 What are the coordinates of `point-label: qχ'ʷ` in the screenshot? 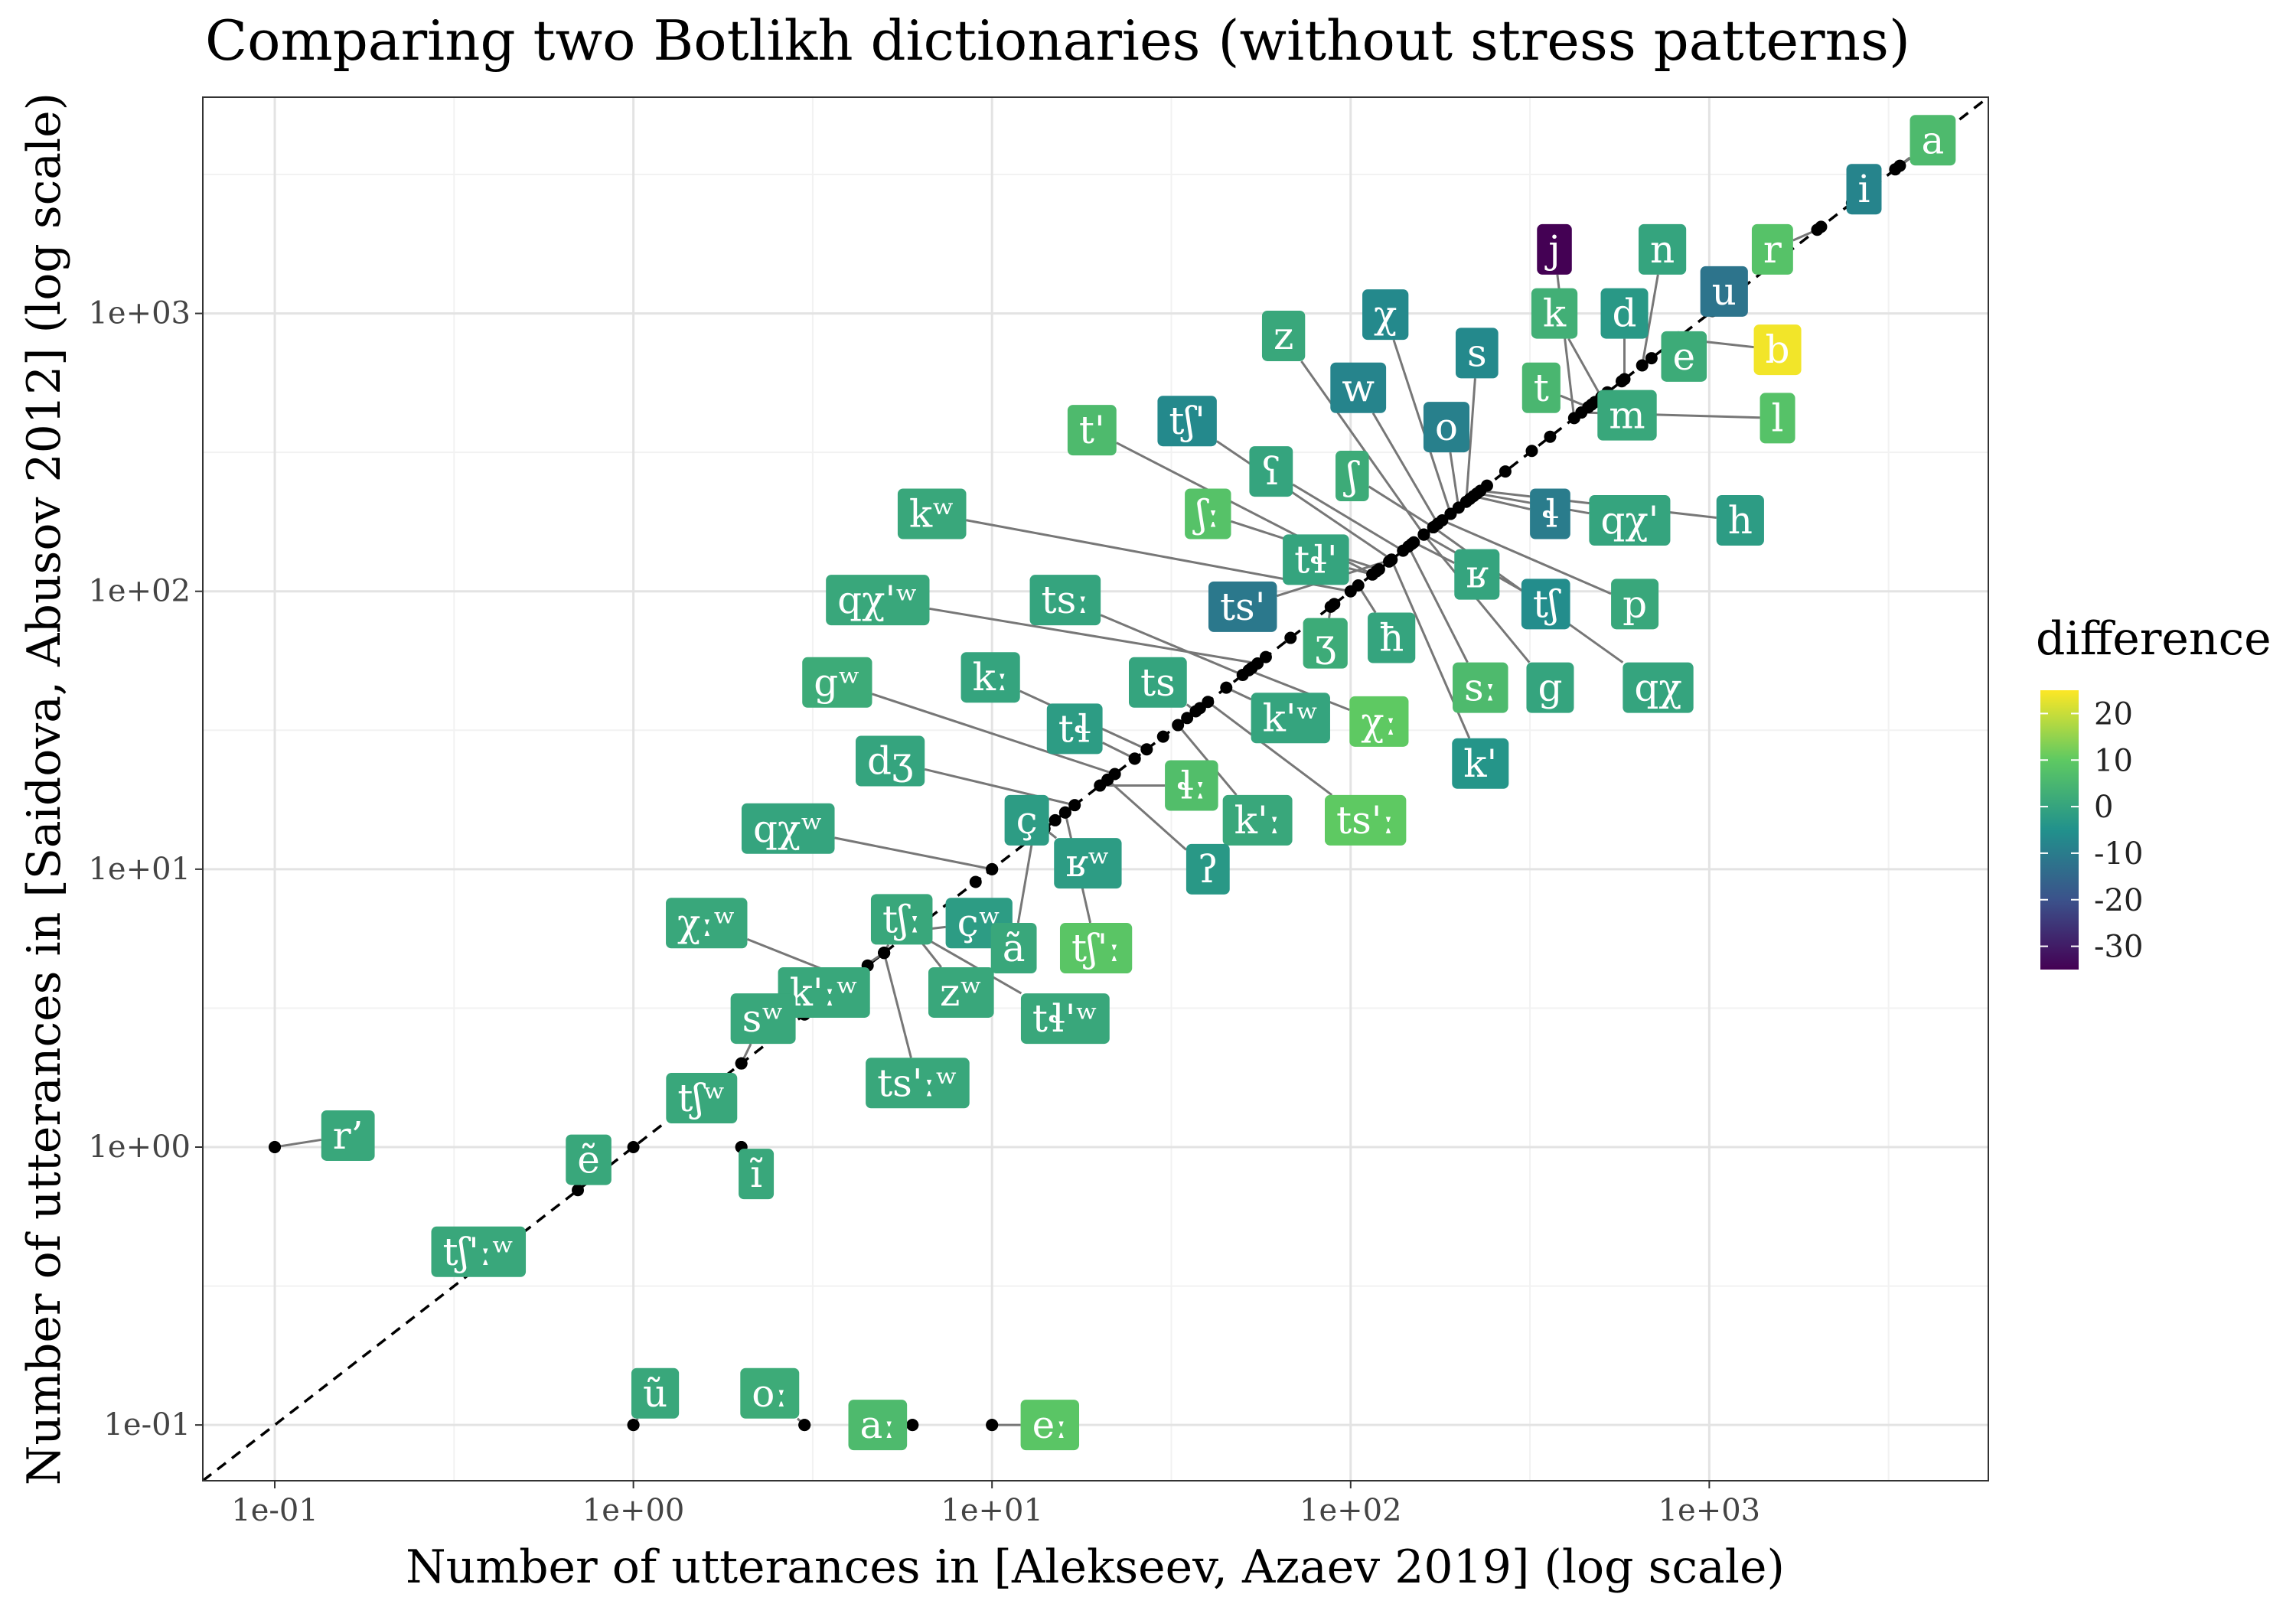 It's located at (878, 600).